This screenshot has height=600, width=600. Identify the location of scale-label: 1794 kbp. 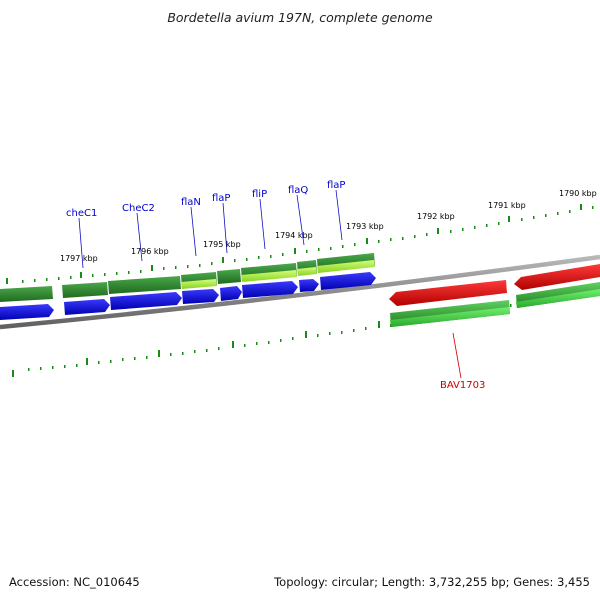
(294, 235).